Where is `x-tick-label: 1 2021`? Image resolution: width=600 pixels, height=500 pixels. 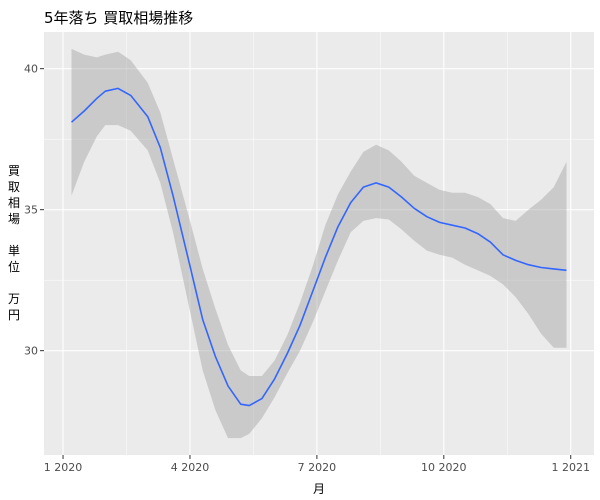
x-tick-label: 1 2021 is located at coordinates (570, 467).